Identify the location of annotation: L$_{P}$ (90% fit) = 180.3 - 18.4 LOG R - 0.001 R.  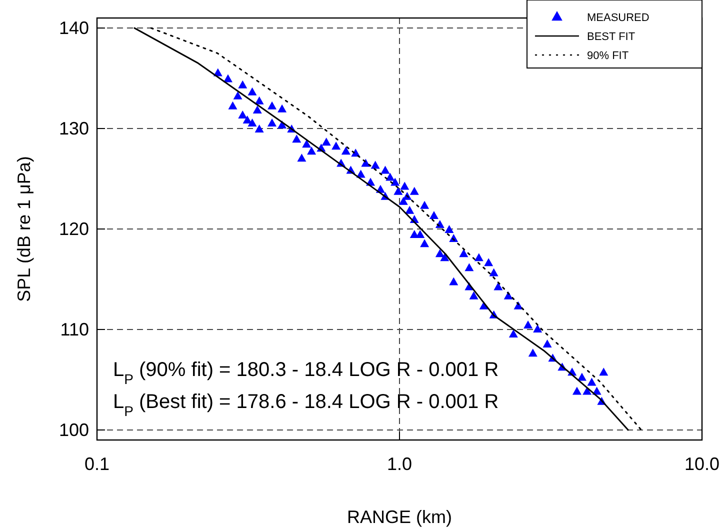
(306, 373).